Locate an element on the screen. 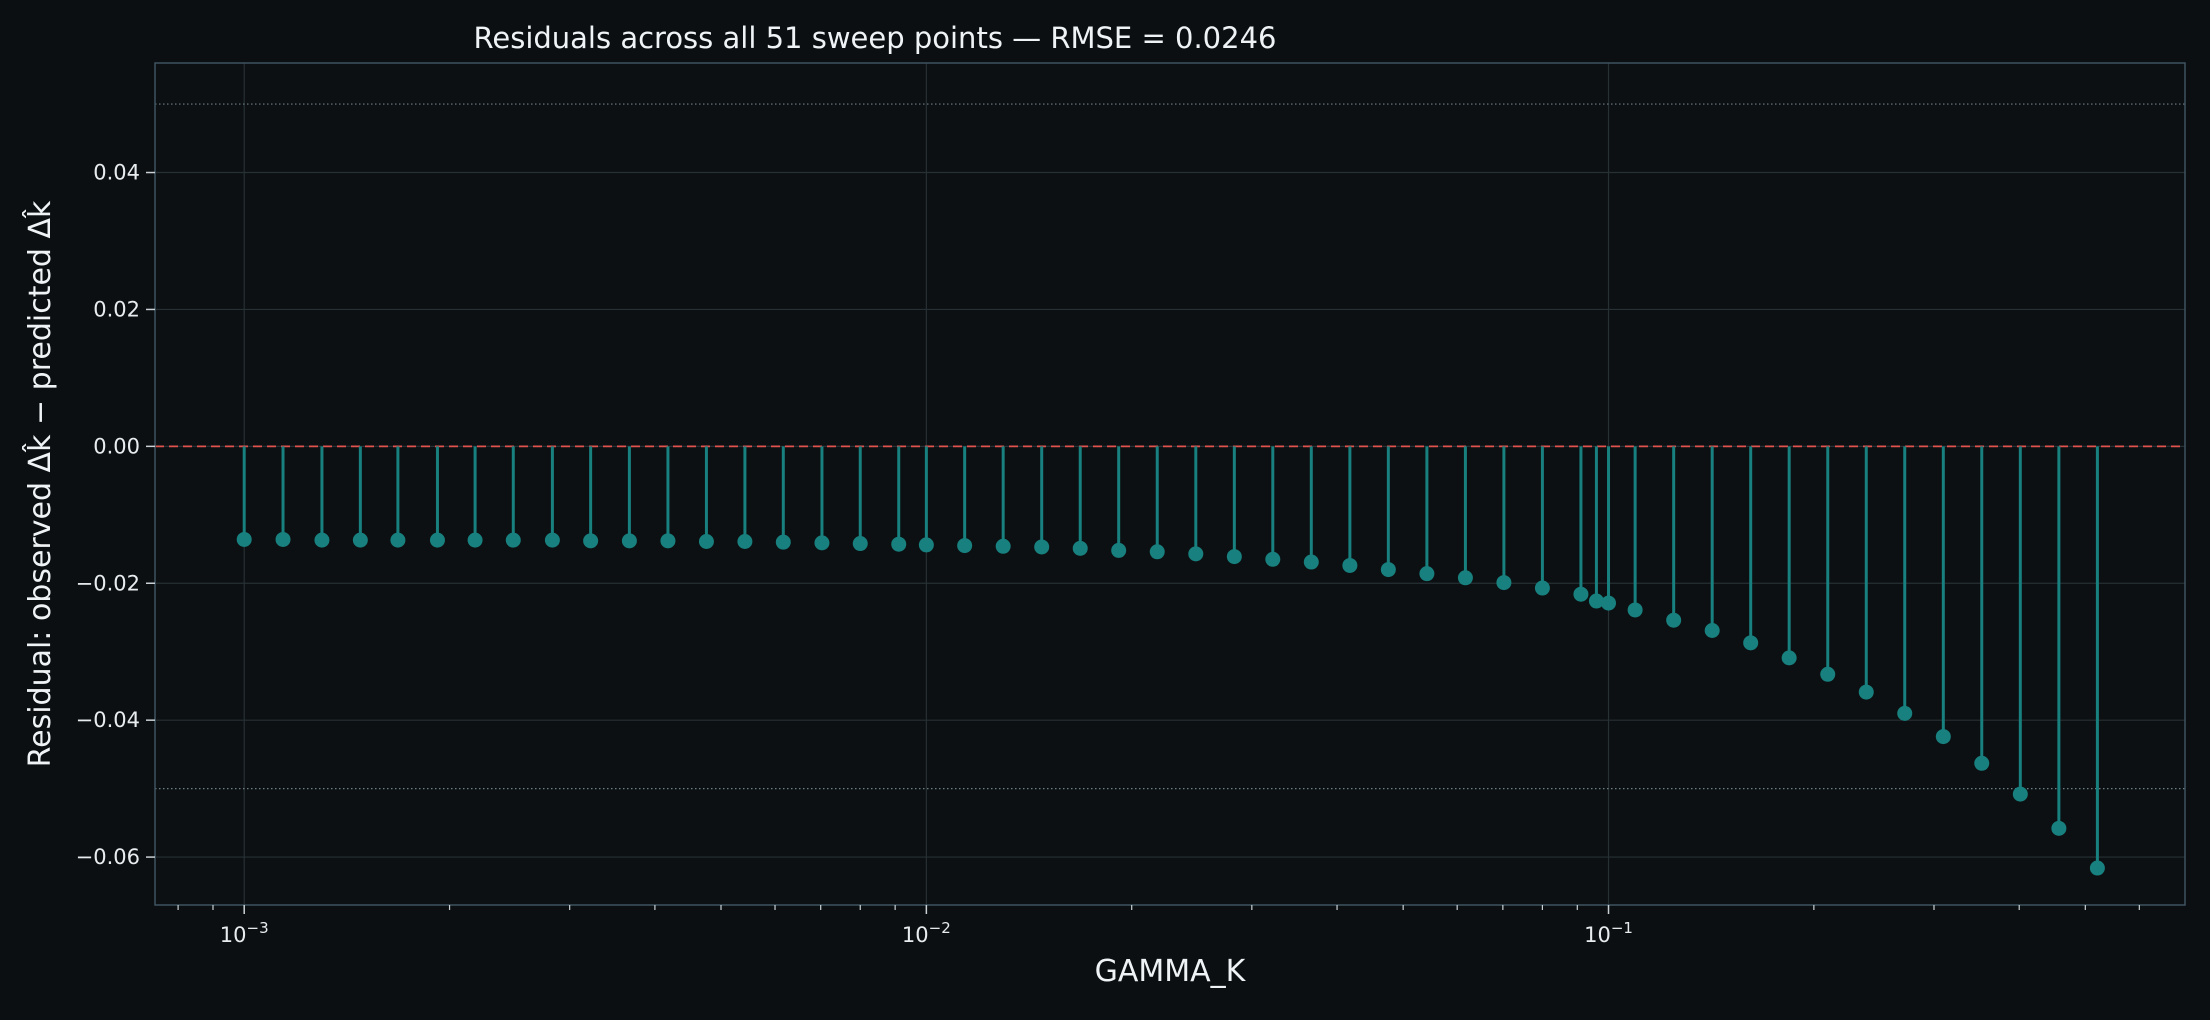 This screenshot has width=2210, height=1020. y-tick-label: −0.06 is located at coordinates (108, 857).